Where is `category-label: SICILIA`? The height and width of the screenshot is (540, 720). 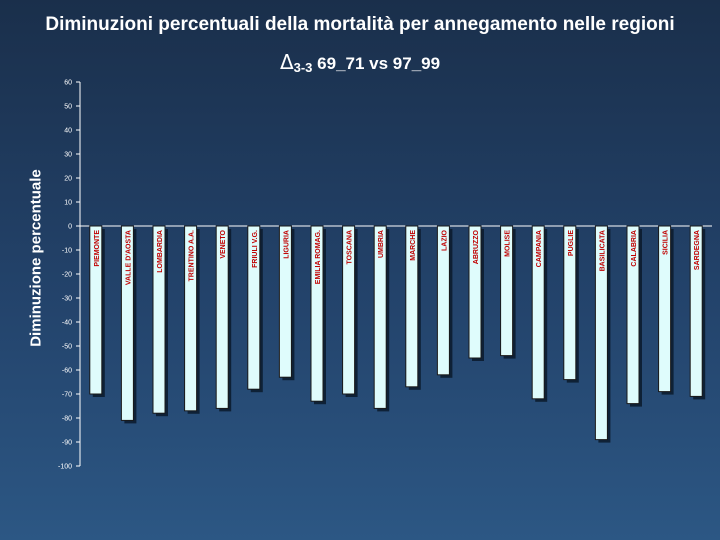
category-label: SICILIA is located at coordinates (666, 242).